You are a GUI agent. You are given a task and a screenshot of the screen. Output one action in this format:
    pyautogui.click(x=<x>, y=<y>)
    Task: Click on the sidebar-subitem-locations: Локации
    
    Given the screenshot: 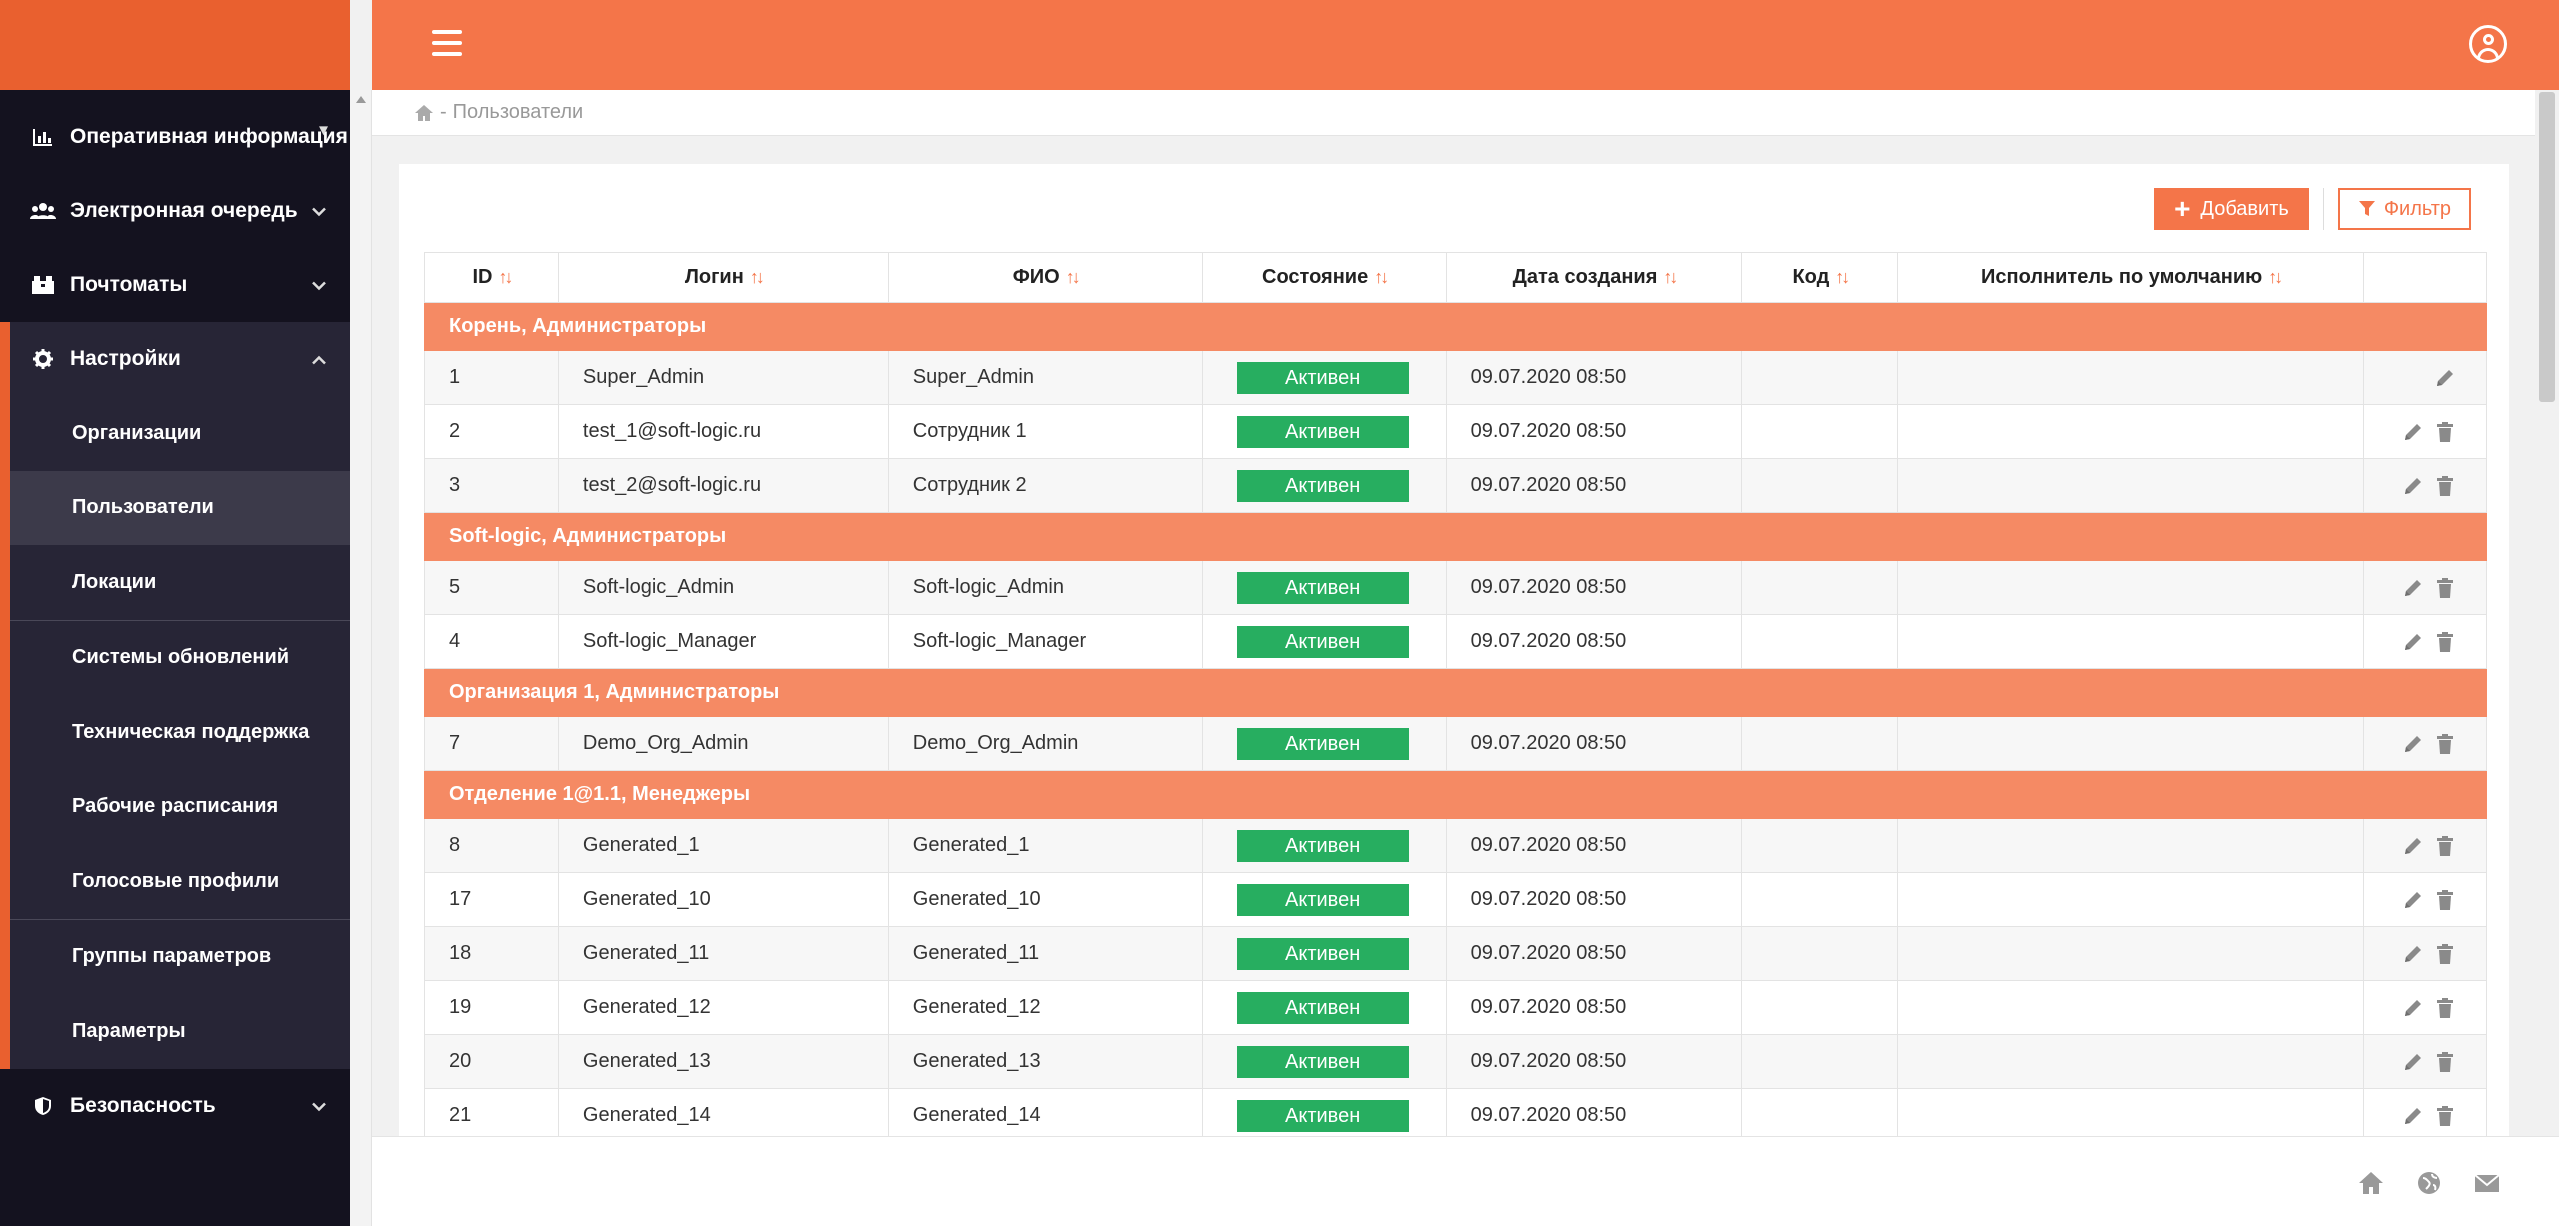 What is the action you would take?
    pyautogui.click(x=114, y=581)
    